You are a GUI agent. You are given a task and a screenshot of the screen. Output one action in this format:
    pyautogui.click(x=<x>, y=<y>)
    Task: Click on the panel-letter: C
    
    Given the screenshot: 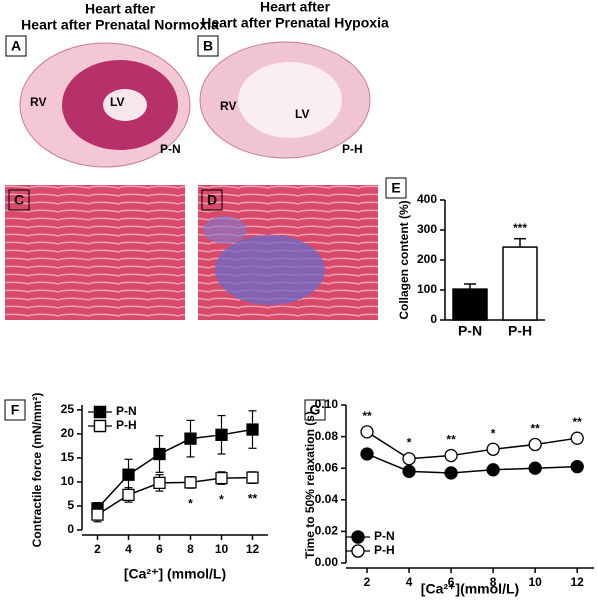 What is the action you would take?
    pyautogui.click(x=19, y=200)
    